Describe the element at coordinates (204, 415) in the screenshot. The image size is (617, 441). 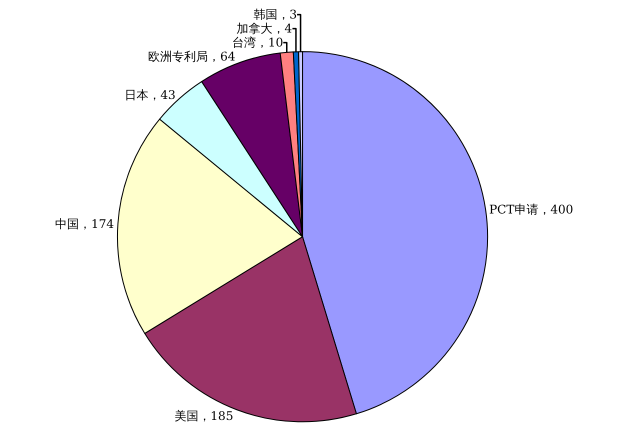
I see `slice-label: 美国，185` at that location.